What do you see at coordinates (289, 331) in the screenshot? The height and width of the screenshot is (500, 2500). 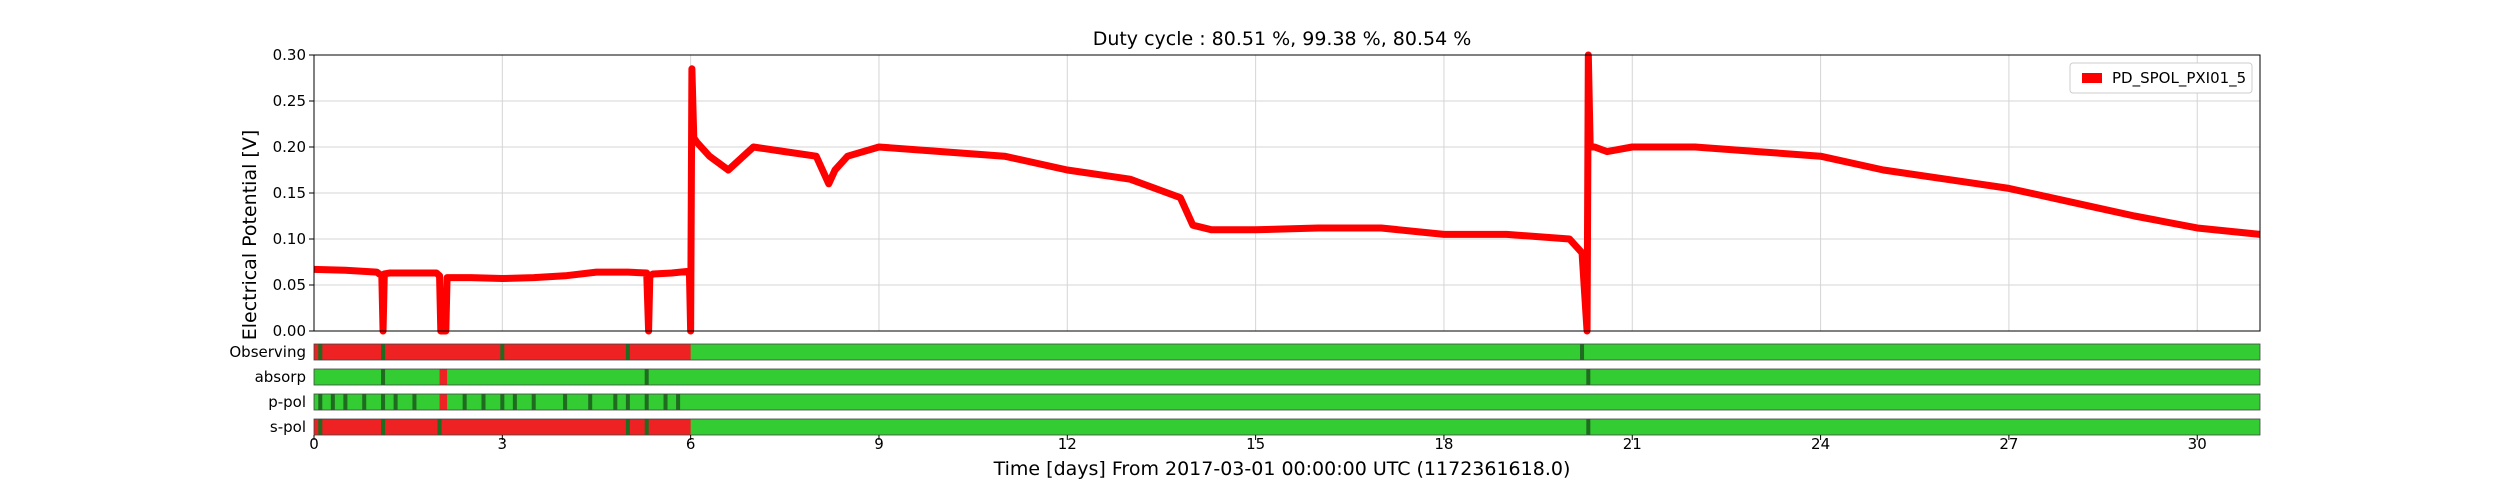 I see `y-tick-label: 0.00` at bounding box center [289, 331].